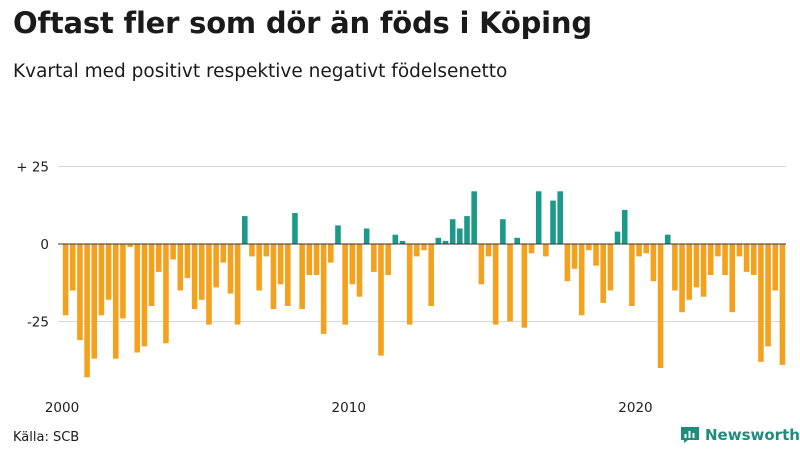  I want to click on y-tick-label: 0, so click(44, 245).